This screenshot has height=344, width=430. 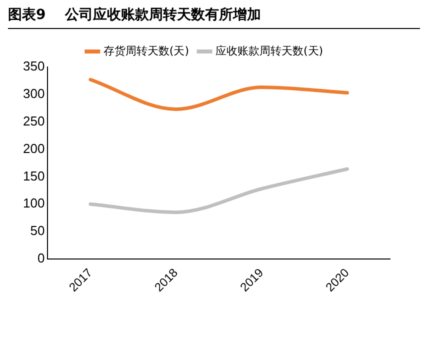 What do you see at coordinates (33, 148) in the screenshot?
I see `y-tick-label: 200` at bounding box center [33, 148].